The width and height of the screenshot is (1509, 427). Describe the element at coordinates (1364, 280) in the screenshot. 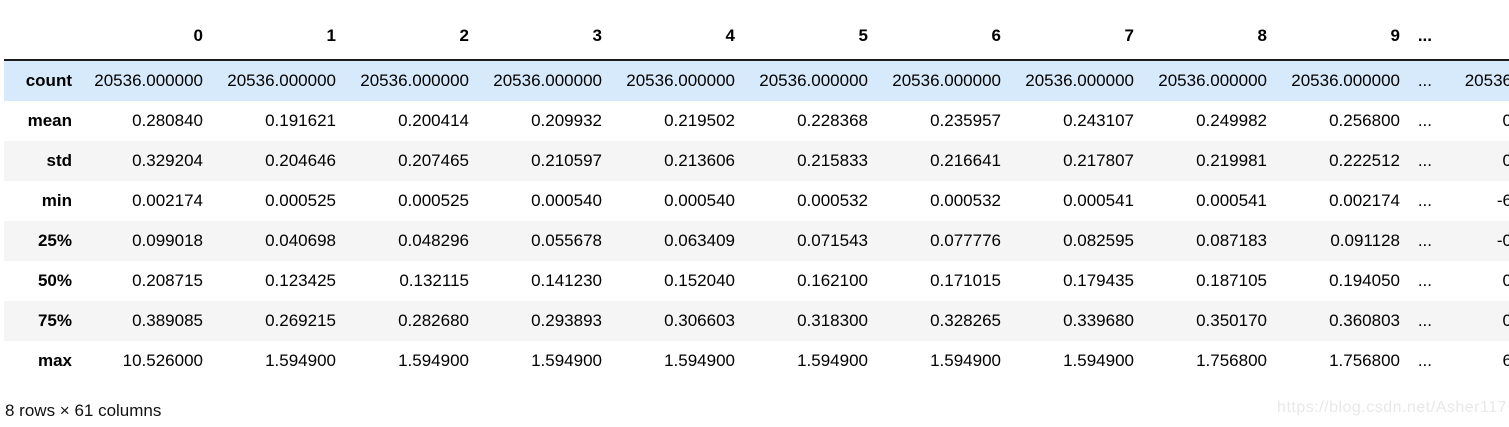

I see `cell: 0.194050` at that location.